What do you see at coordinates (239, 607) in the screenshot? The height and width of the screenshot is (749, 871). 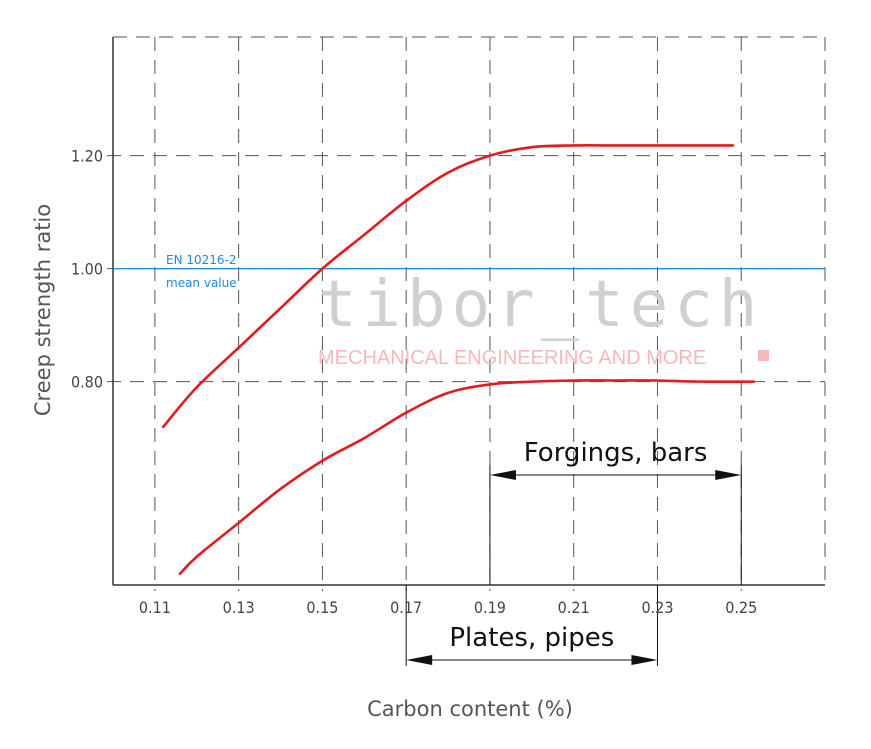 I see `x-tick-label: 0.13` at bounding box center [239, 607].